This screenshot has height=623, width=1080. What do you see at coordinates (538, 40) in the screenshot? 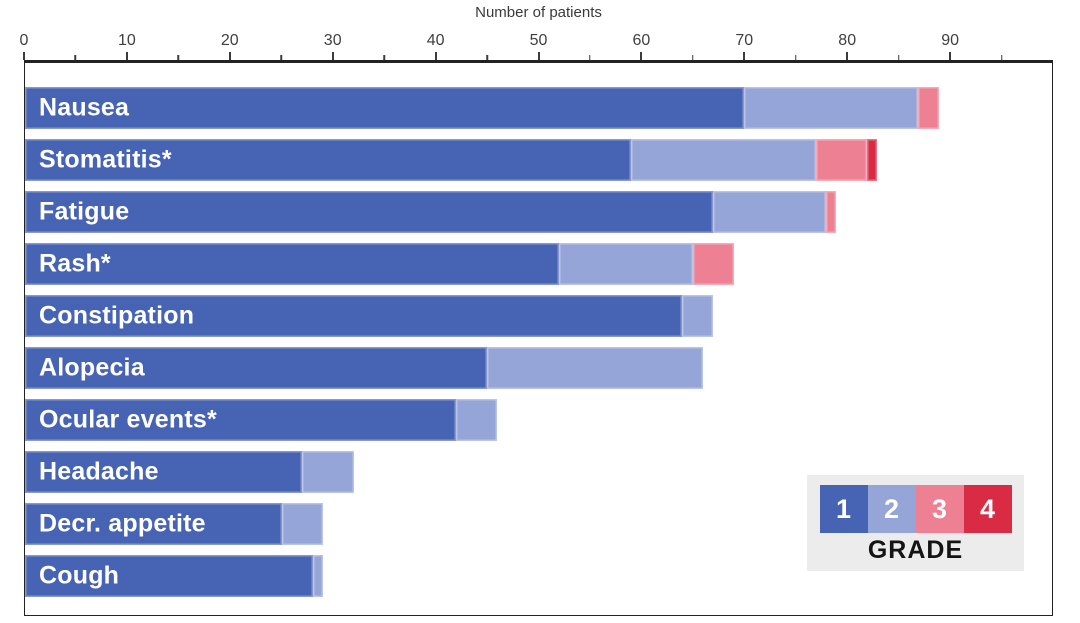
I see `x-tick-label: 50` at bounding box center [538, 40].